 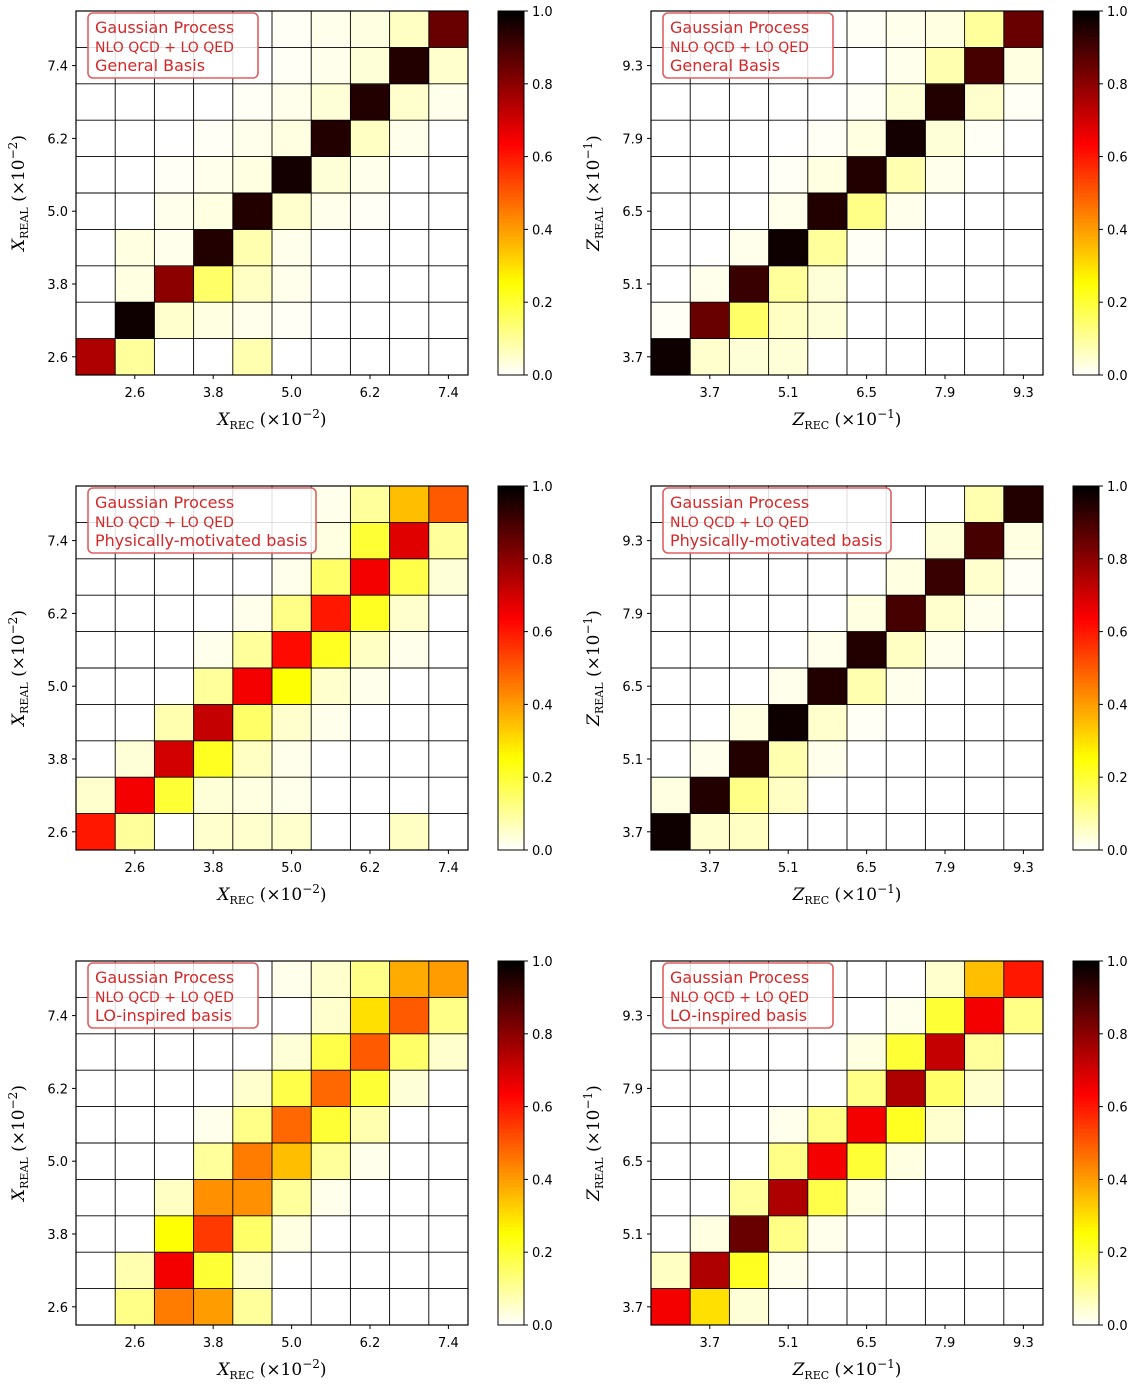 I want to click on x-tick-label: 9.3, so click(x=1023, y=1343).